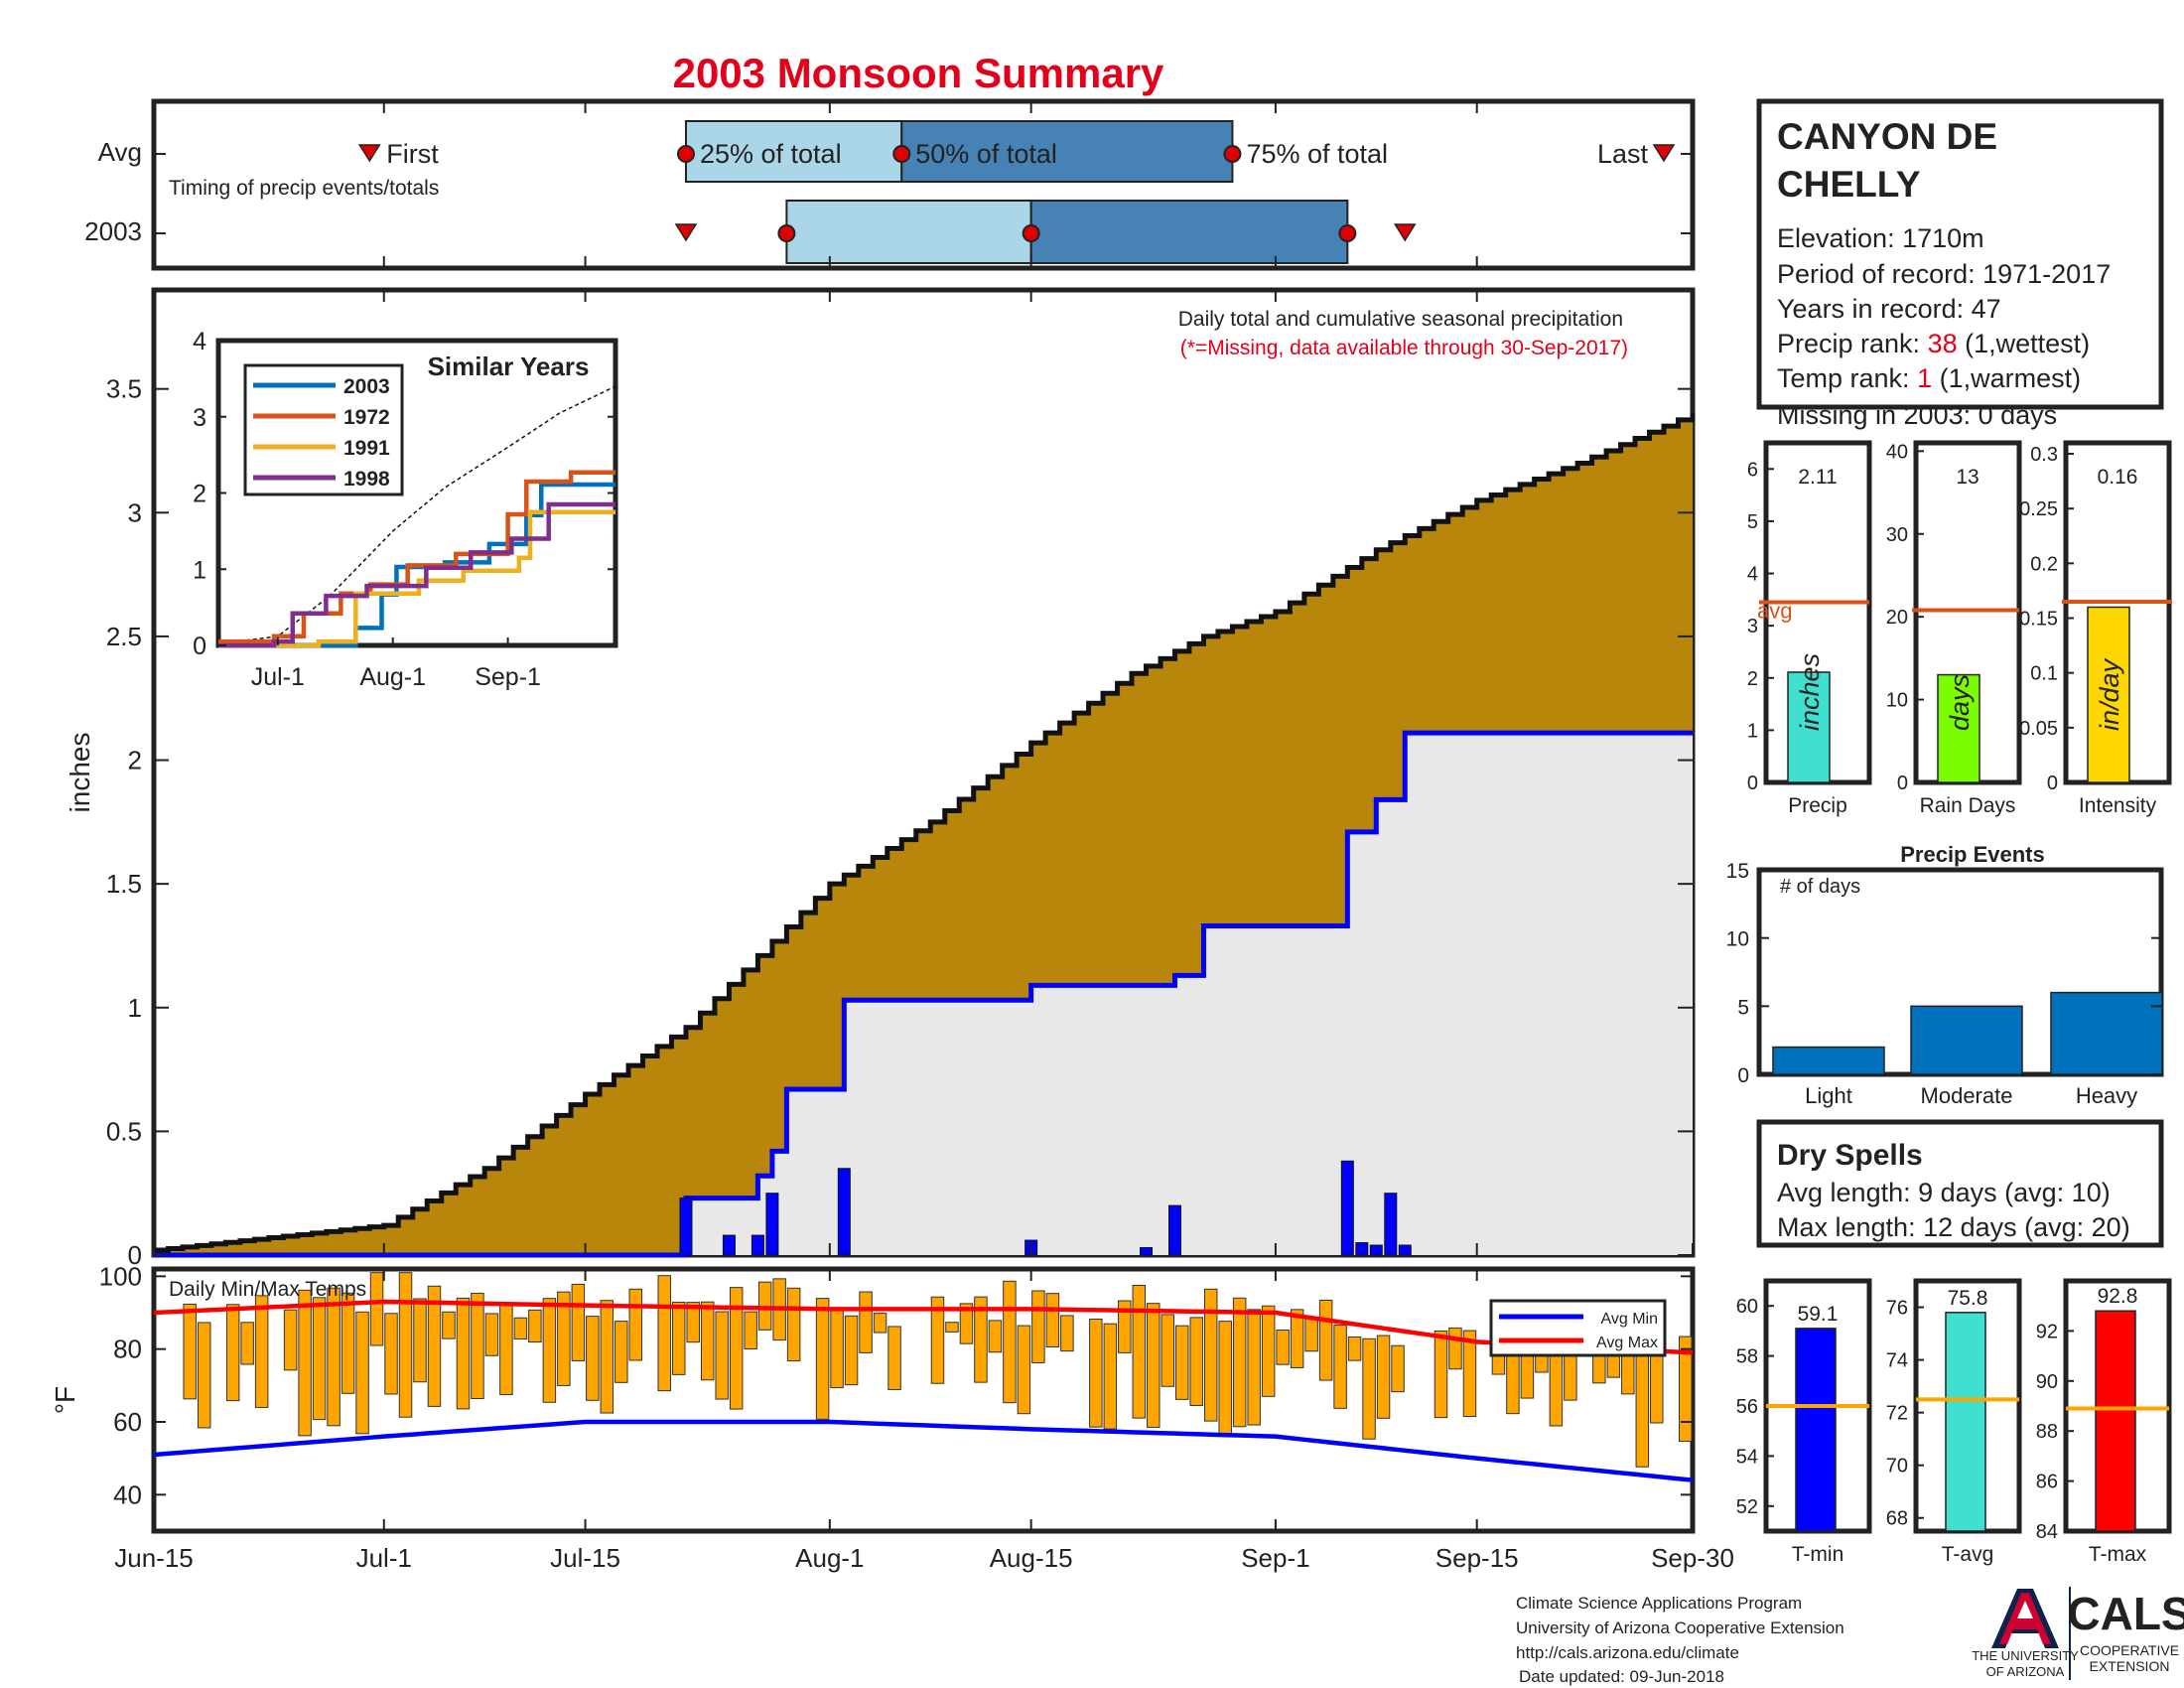 This screenshot has height=1688, width=2184. Describe the element at coordinates (1967, 1095) in the screenshot. I see `precip-events-category-label: Moderate` at that location.